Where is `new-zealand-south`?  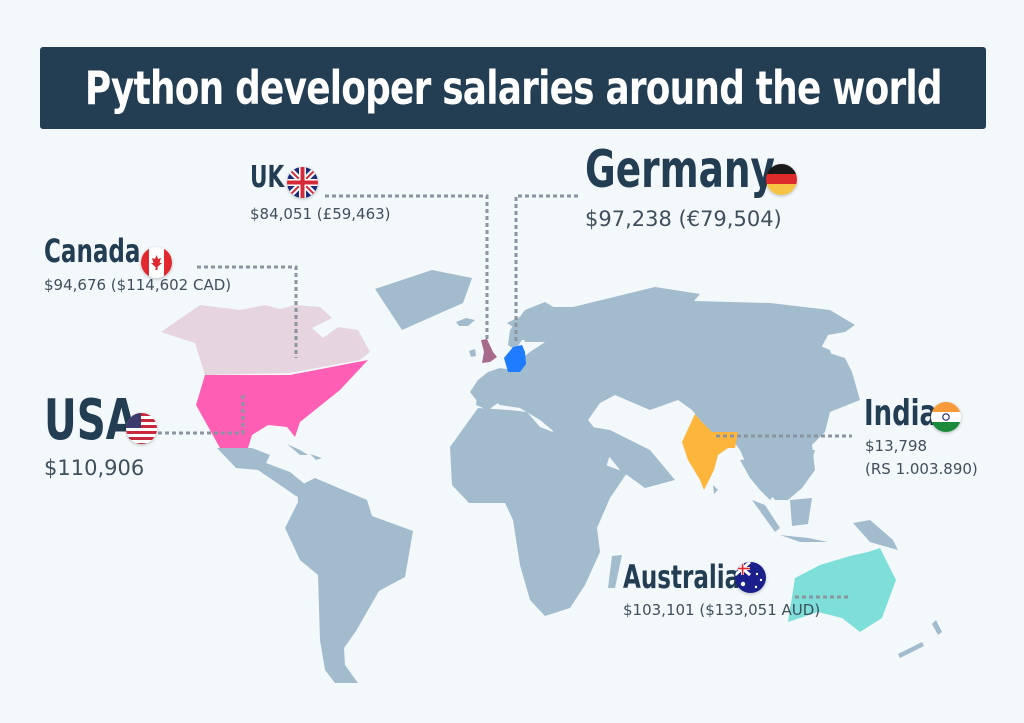 new-zealand-south is located at coordinates (911, 650).